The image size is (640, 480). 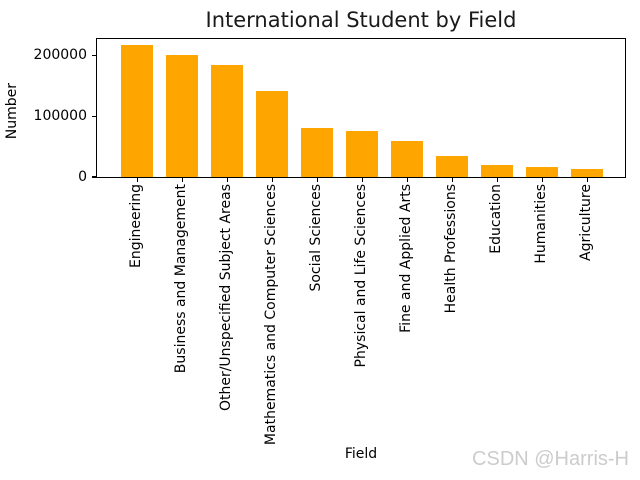 I want to click on x-axis-label: Field, so click(x=361, y=454).